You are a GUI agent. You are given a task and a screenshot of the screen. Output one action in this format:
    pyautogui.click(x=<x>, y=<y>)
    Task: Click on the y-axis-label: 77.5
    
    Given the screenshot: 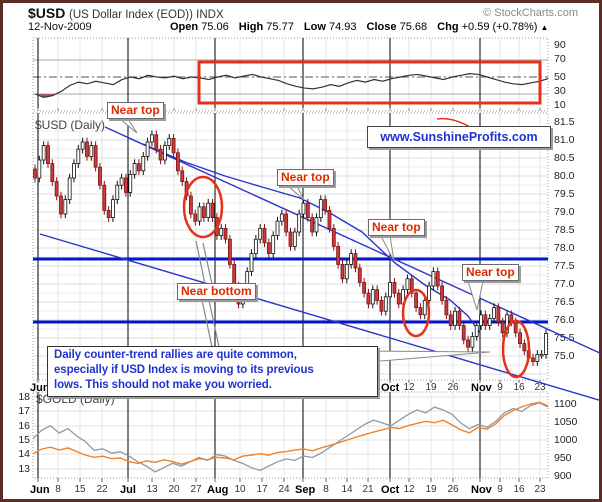 What is the action you would take?
    pyautogui.click(x=564, y=266)
    